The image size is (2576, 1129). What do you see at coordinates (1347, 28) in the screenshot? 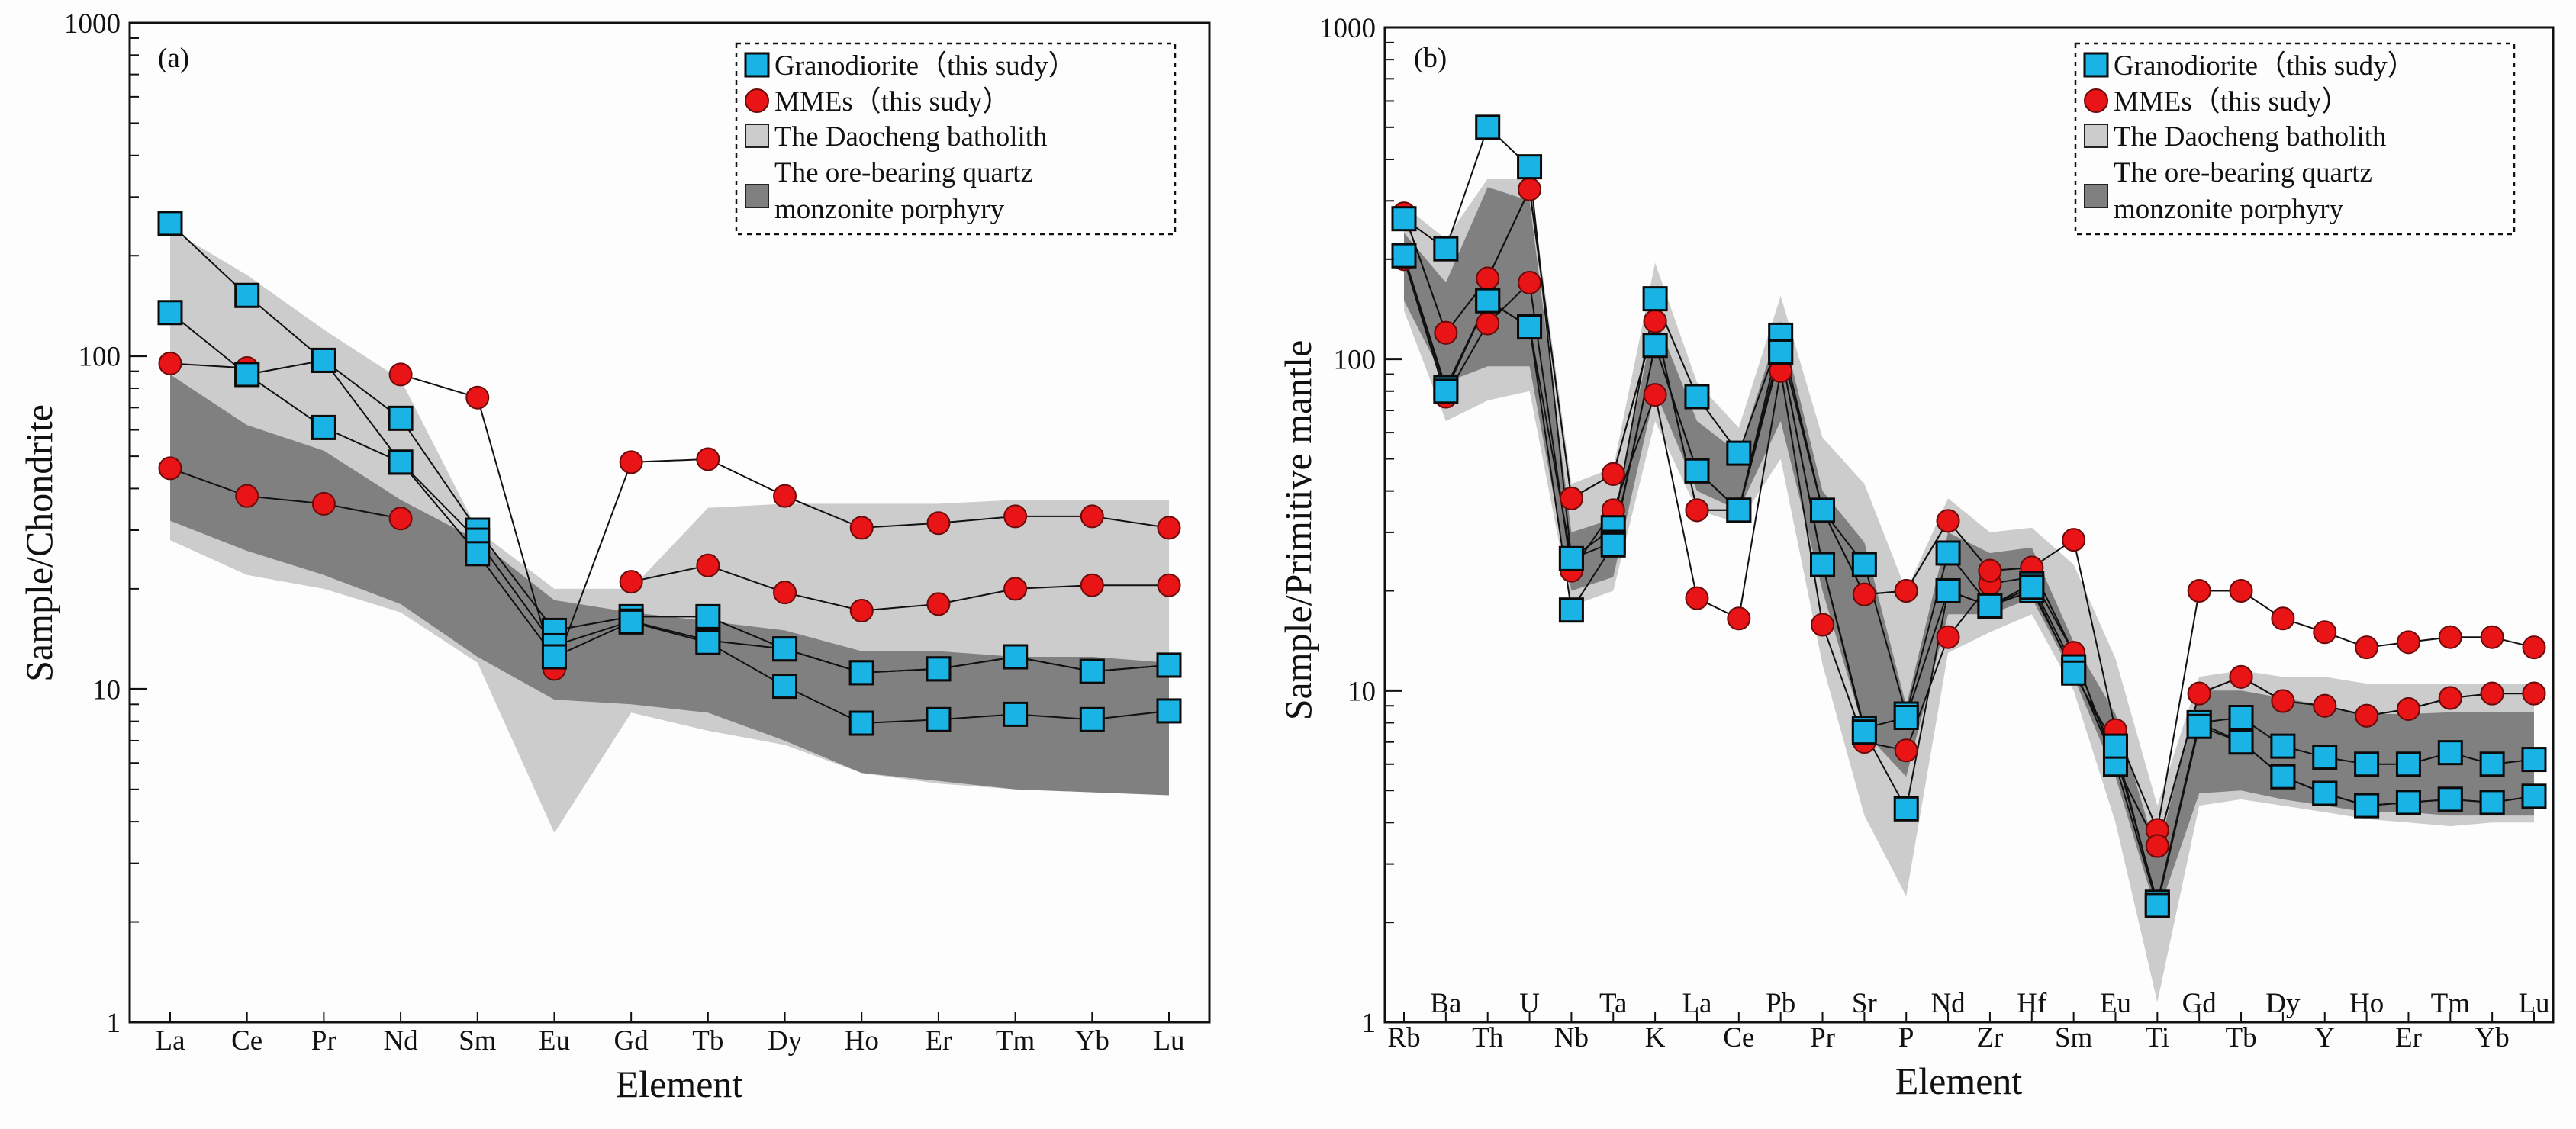
I see `y-tick-label: 1000` at bounding box center [1347, 28].